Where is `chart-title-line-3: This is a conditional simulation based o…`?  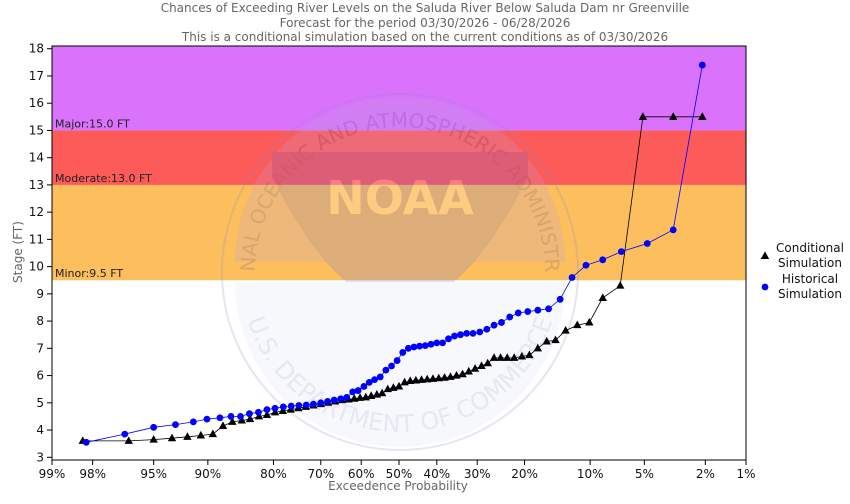
chart-title-line-3: This is a conditional simulation based o… is located at coordinates (424, 37).